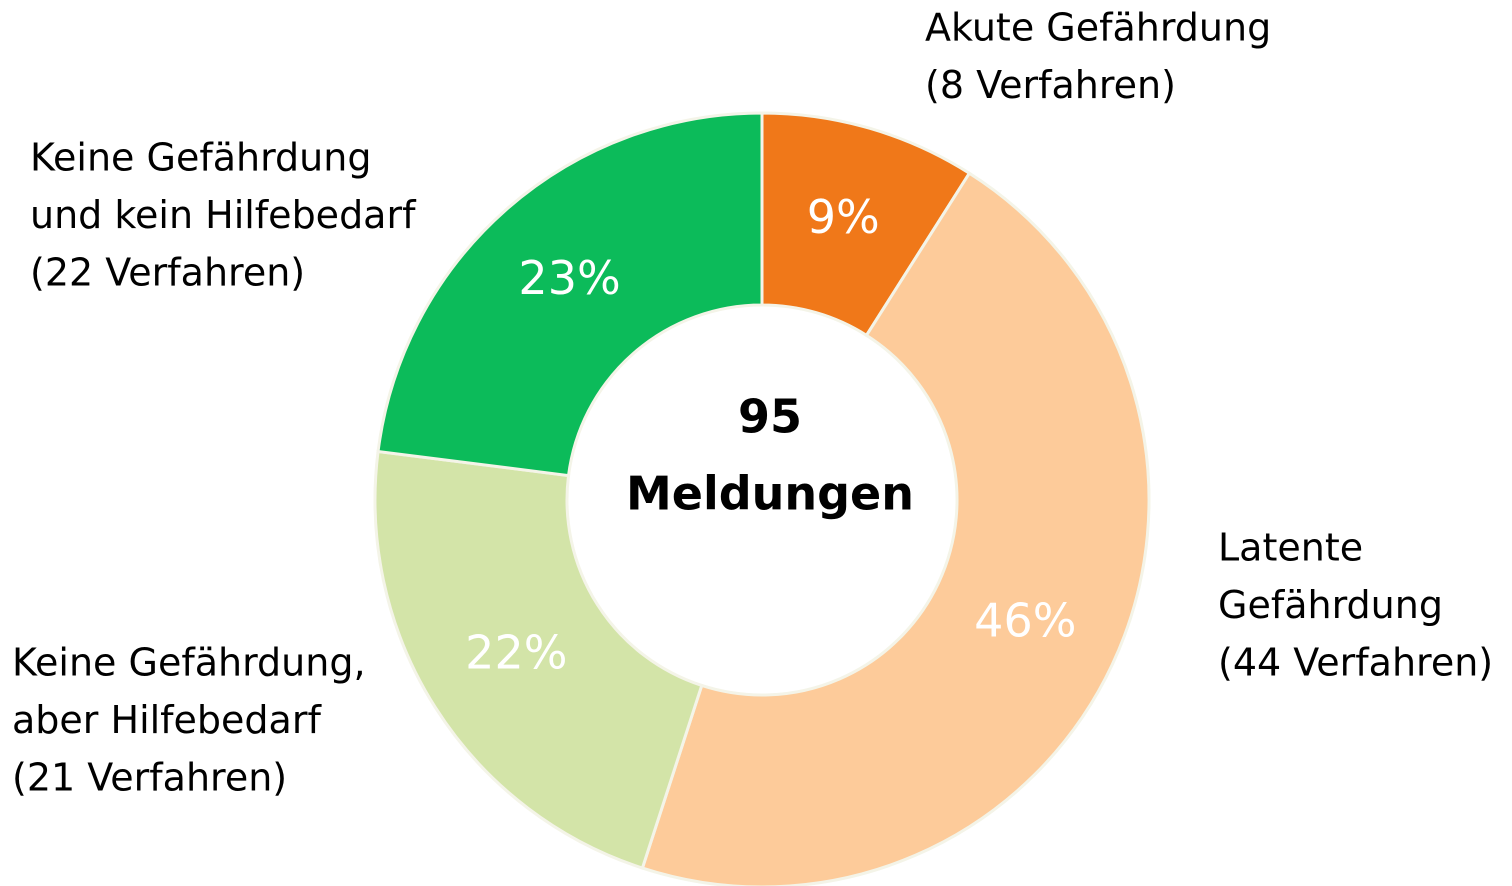  I want to click on value-label: 46%, so click(1025, 620).